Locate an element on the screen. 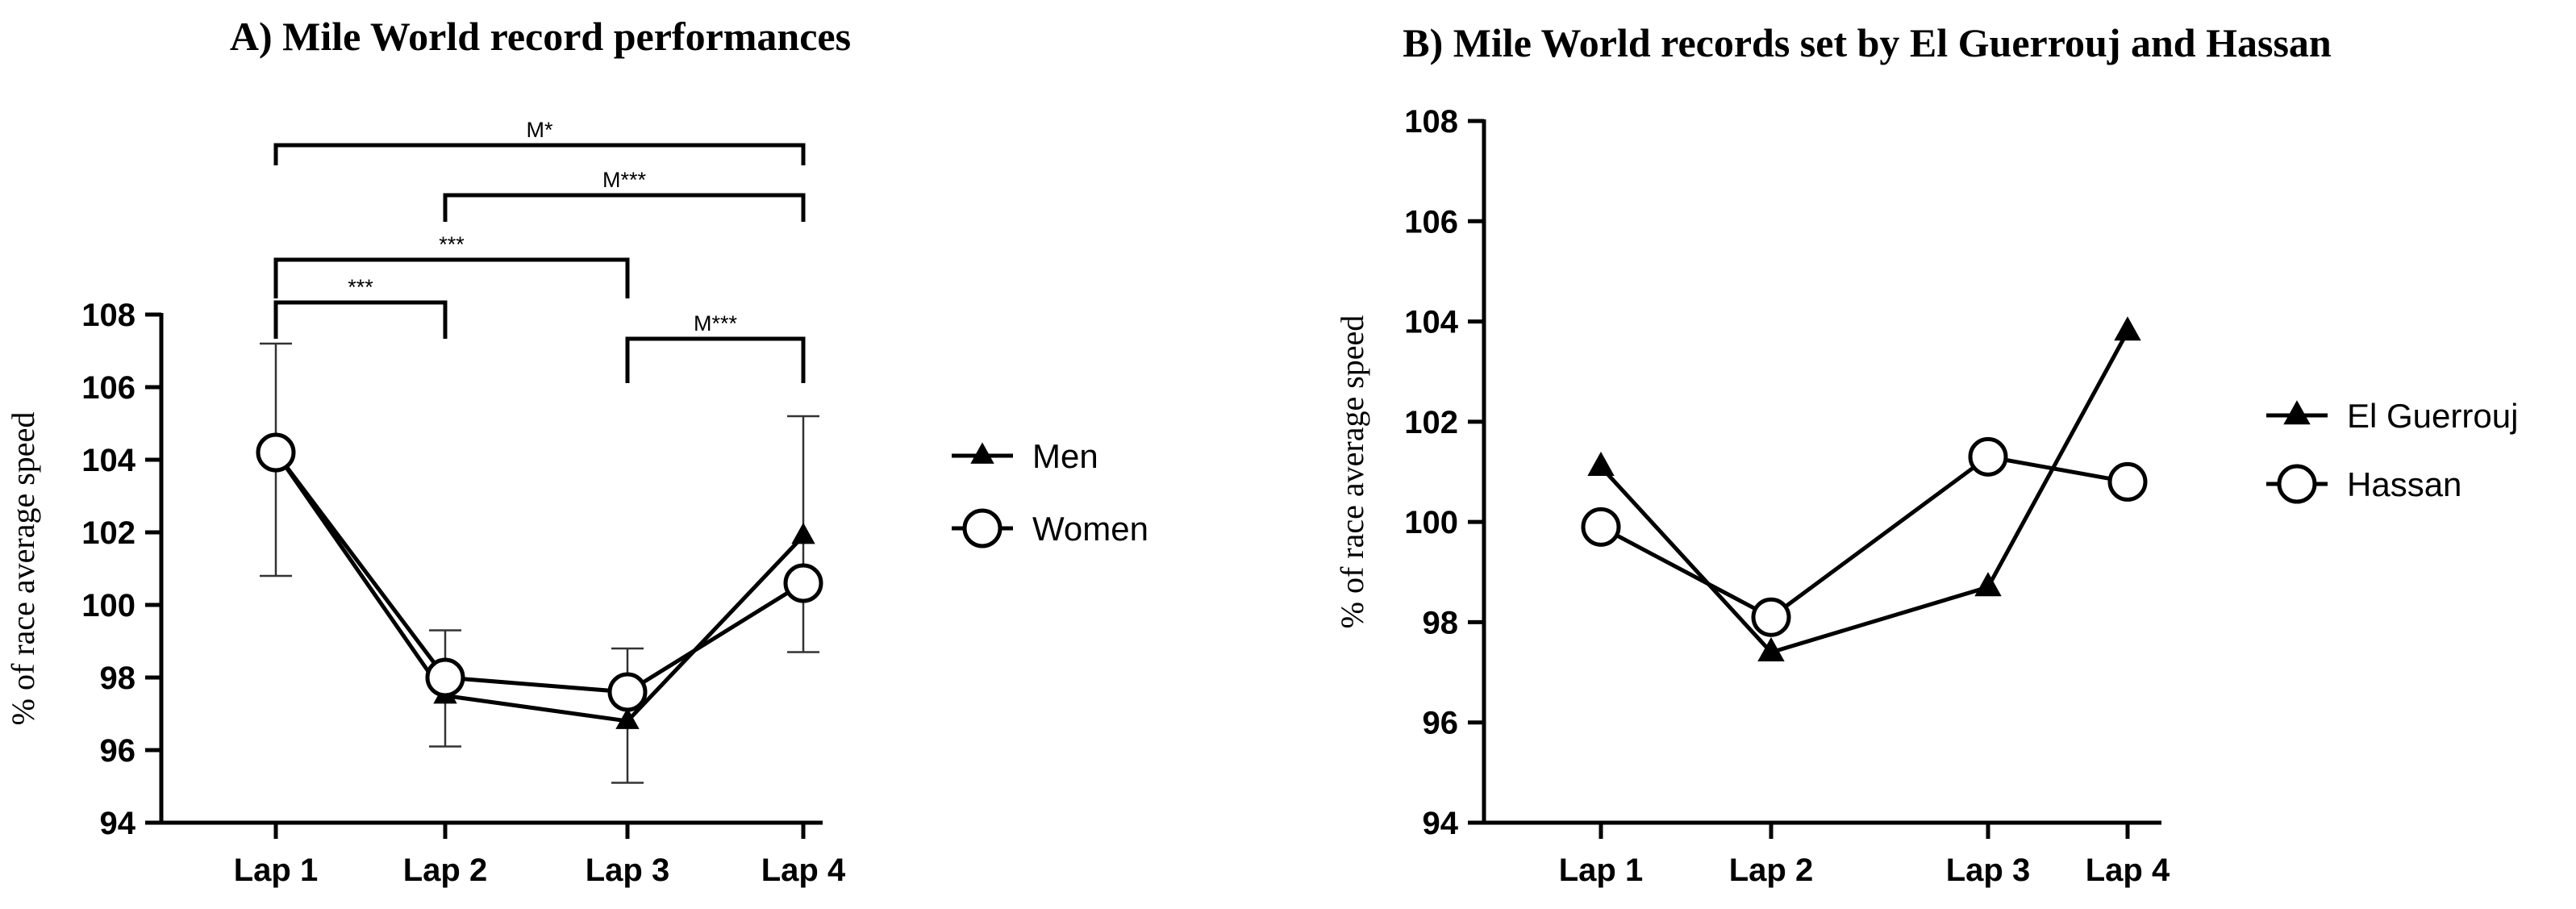  series-line-el-guerrouj is located at coordinates (1864, 492).